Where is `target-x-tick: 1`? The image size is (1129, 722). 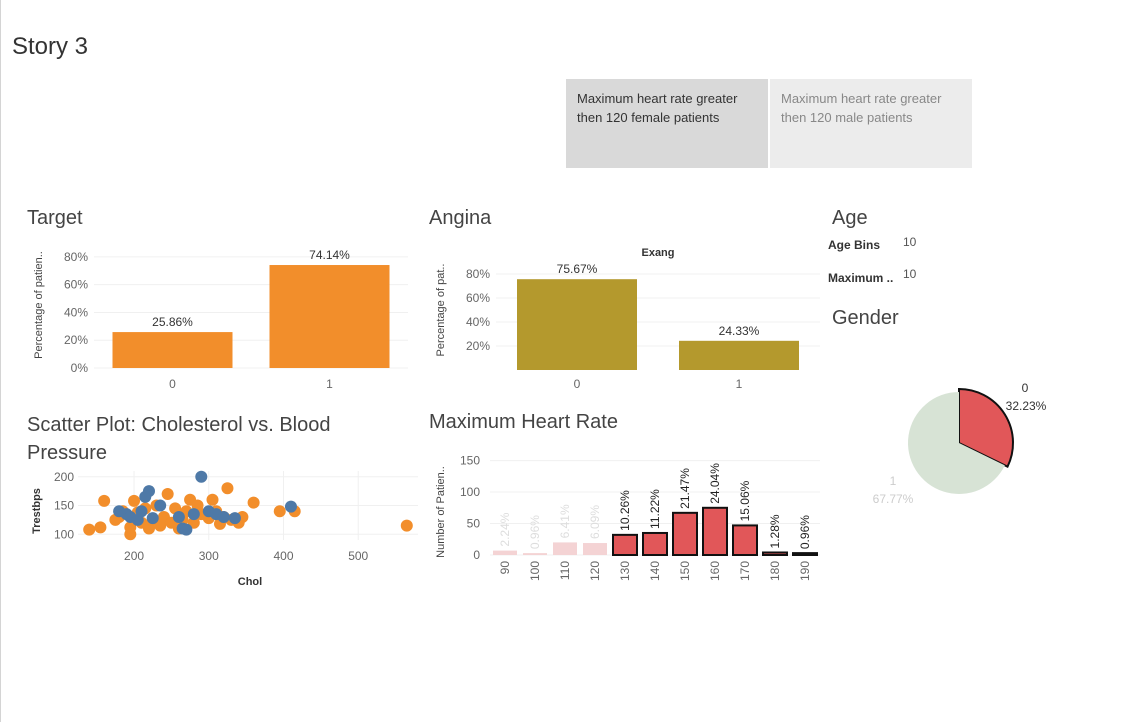
target-x-tick: 1 is located at coordinates (329, 384).